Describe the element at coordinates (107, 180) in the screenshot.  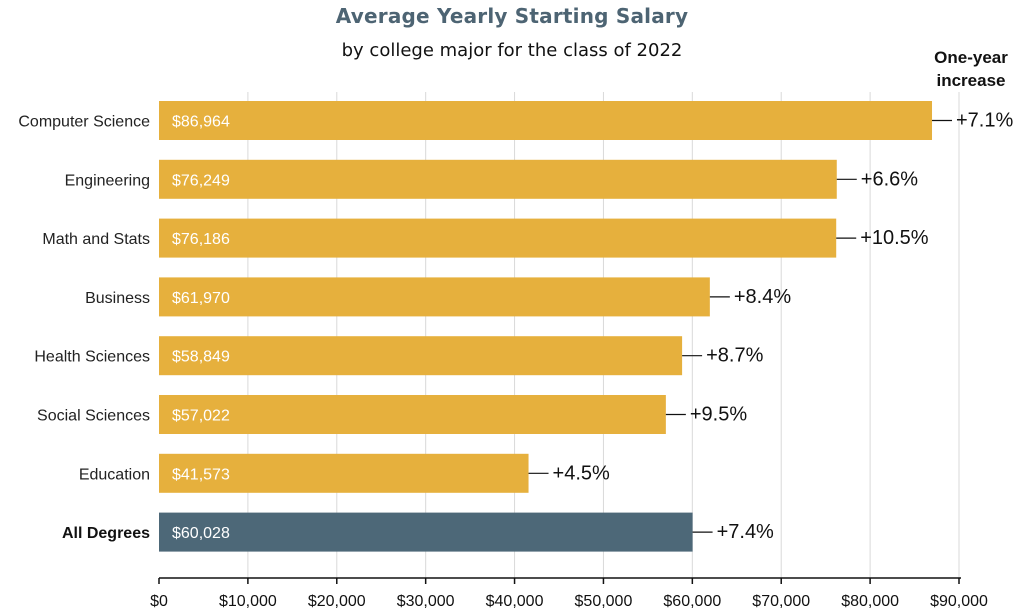
I see `category-label: Engineering` at that location.